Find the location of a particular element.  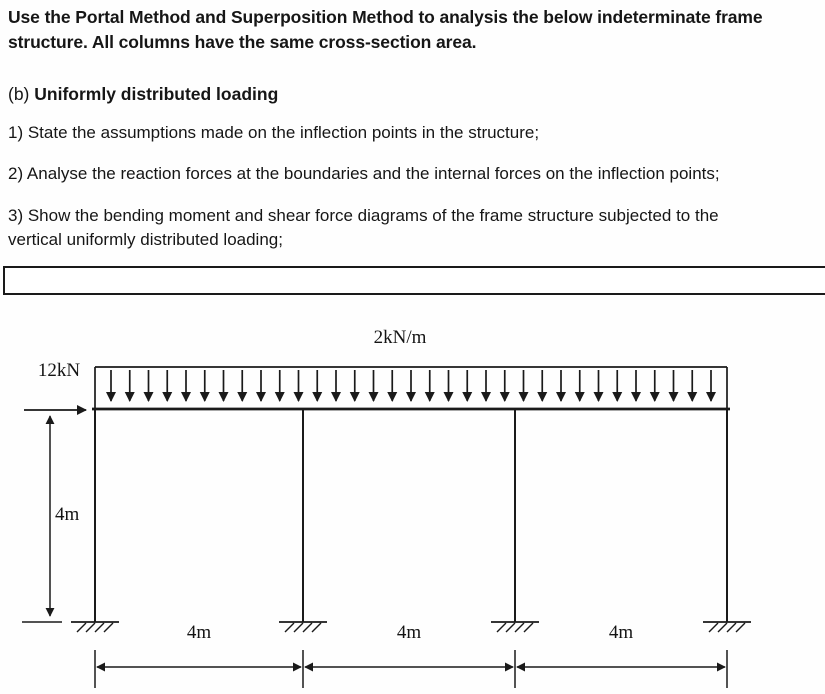

load-arrows is located at coordinates (411, 386).